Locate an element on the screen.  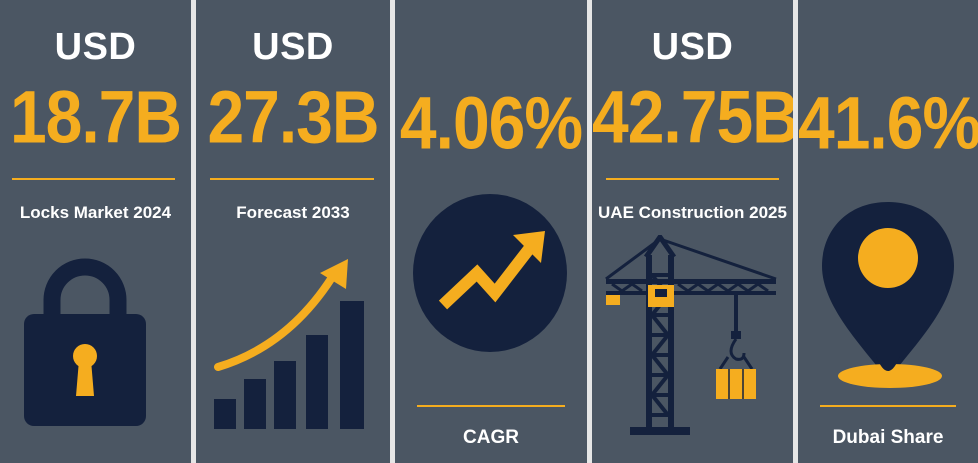
tower-crane-icon is located at coordinates (691, 335).